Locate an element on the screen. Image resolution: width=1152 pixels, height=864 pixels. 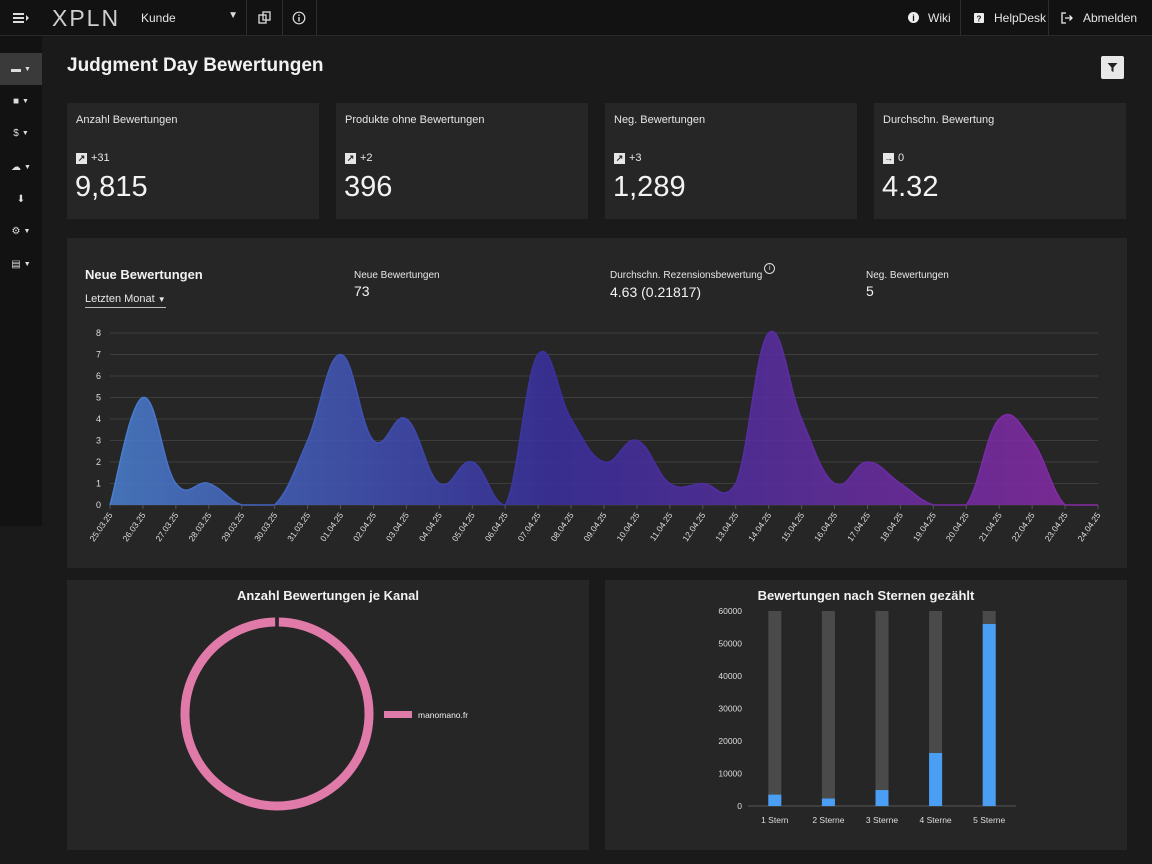
dollar-icon: $ is located at coordinates (16, 133).